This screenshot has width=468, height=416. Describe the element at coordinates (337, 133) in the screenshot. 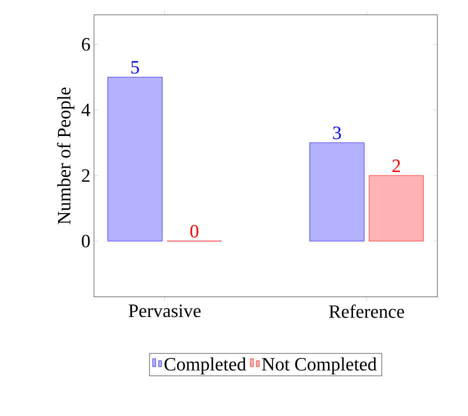

I see `data-label: 3` at that location.